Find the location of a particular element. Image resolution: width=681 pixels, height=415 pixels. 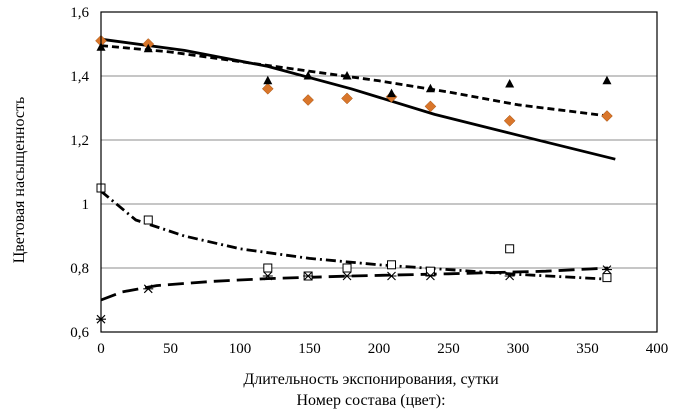

x-tick-label: 100 is located at coordinates (240, 349).